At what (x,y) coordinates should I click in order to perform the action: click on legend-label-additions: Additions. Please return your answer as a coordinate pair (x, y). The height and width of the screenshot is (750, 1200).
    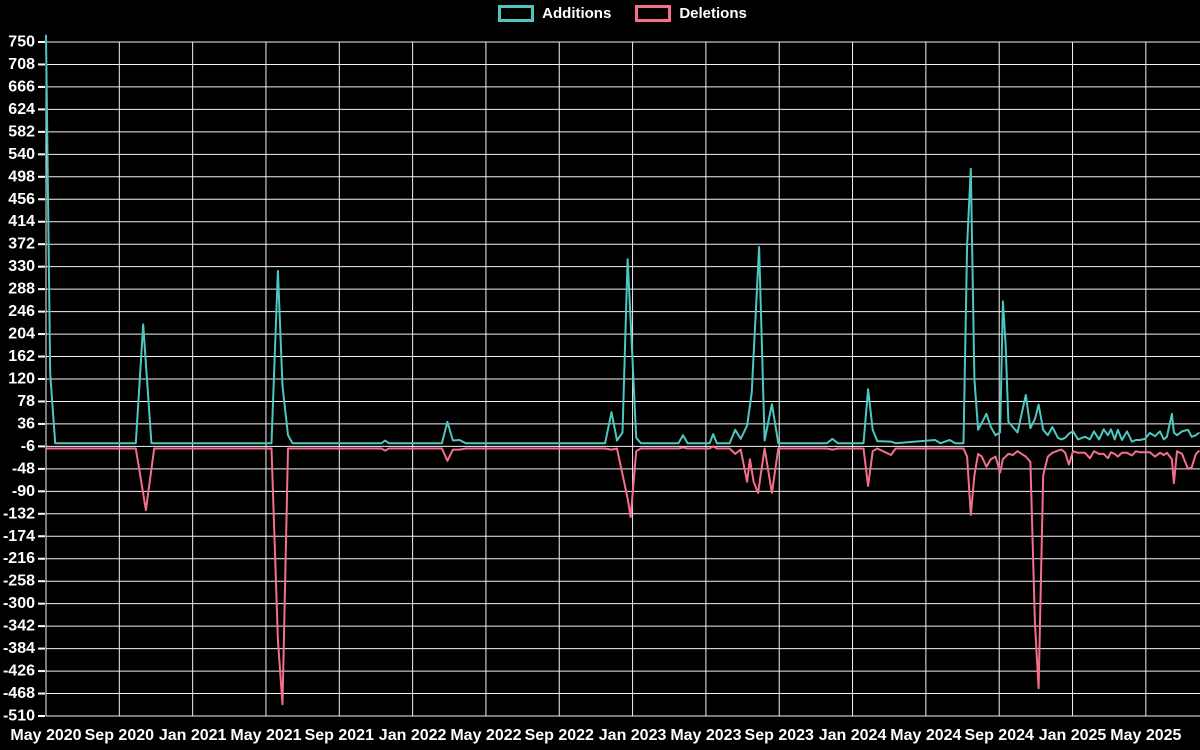
    Looking at the image, I should click on (577, 13).